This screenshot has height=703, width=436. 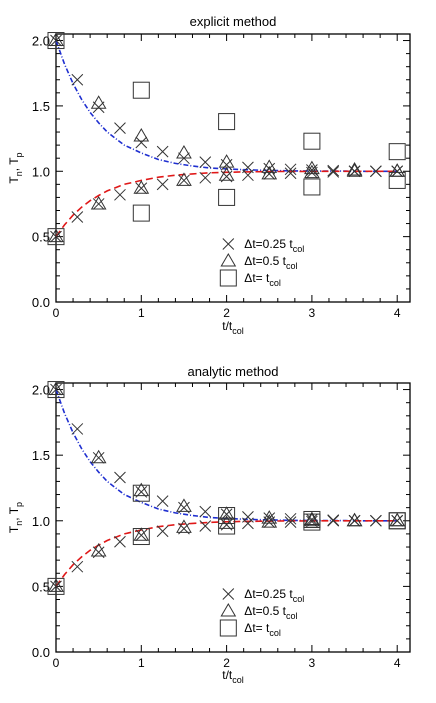 What do you see at coordinates (226, 313) in the screenshot?
I see `x-tick-label: 2` at bounding box center [226, 313].